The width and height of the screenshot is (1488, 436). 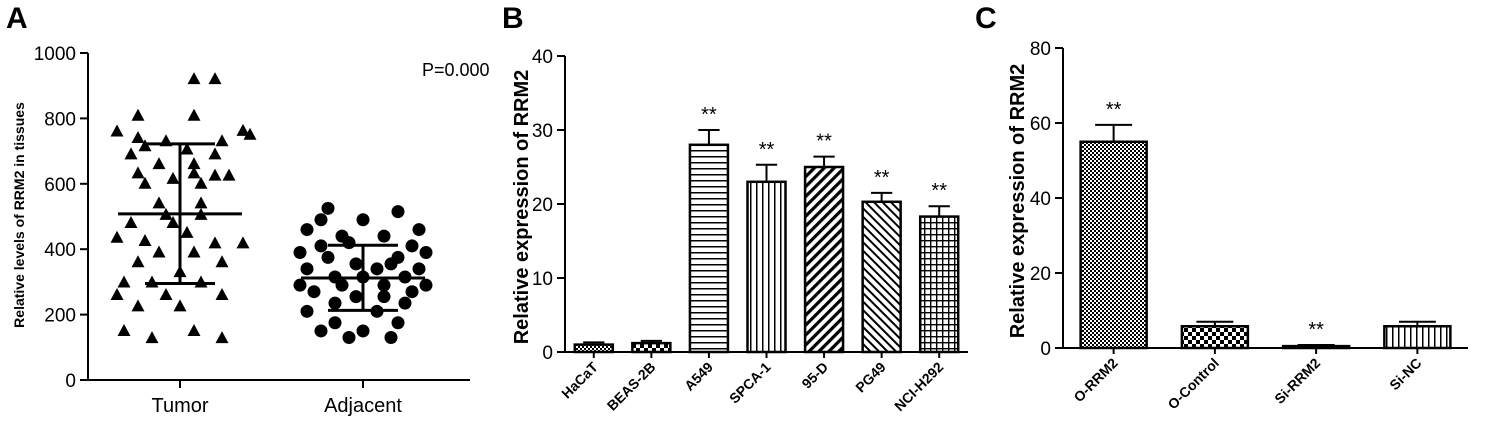 I want to click on b-x-tick-label: A549, so click(x=698, y=376).